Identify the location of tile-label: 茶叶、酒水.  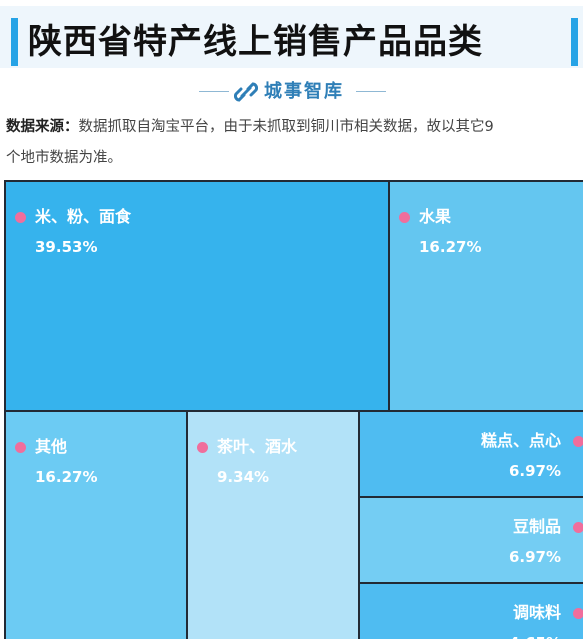
(257, 446).